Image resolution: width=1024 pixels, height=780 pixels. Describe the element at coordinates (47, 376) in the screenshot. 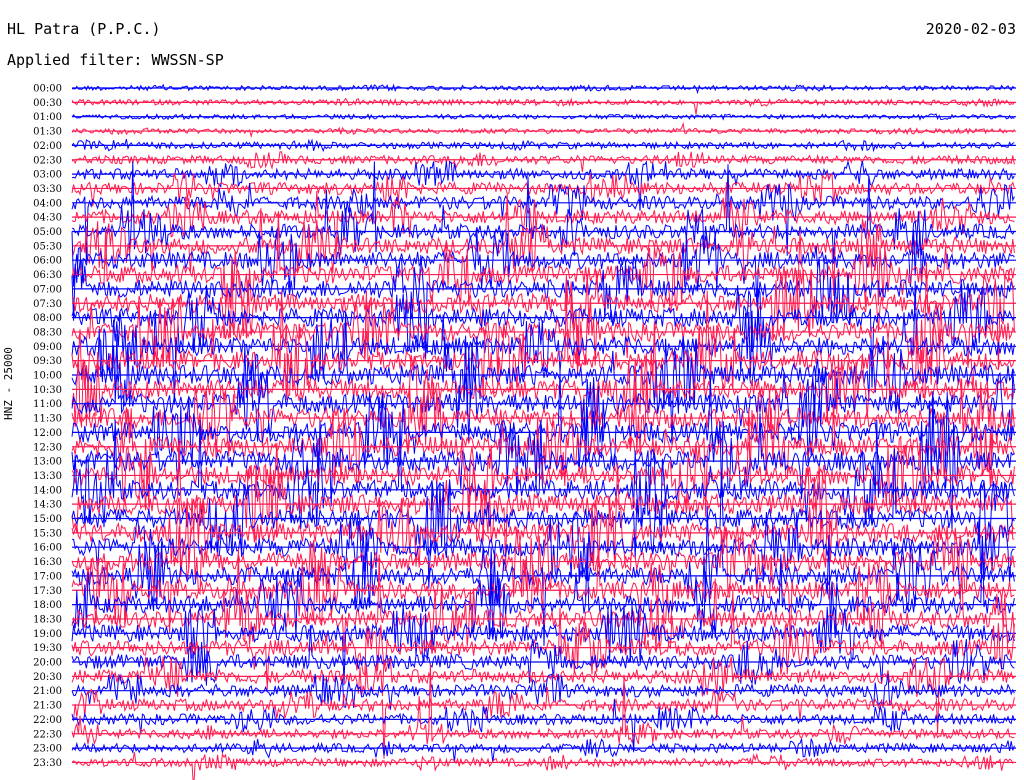

I see `time-tick-label: 10:00` at that location.